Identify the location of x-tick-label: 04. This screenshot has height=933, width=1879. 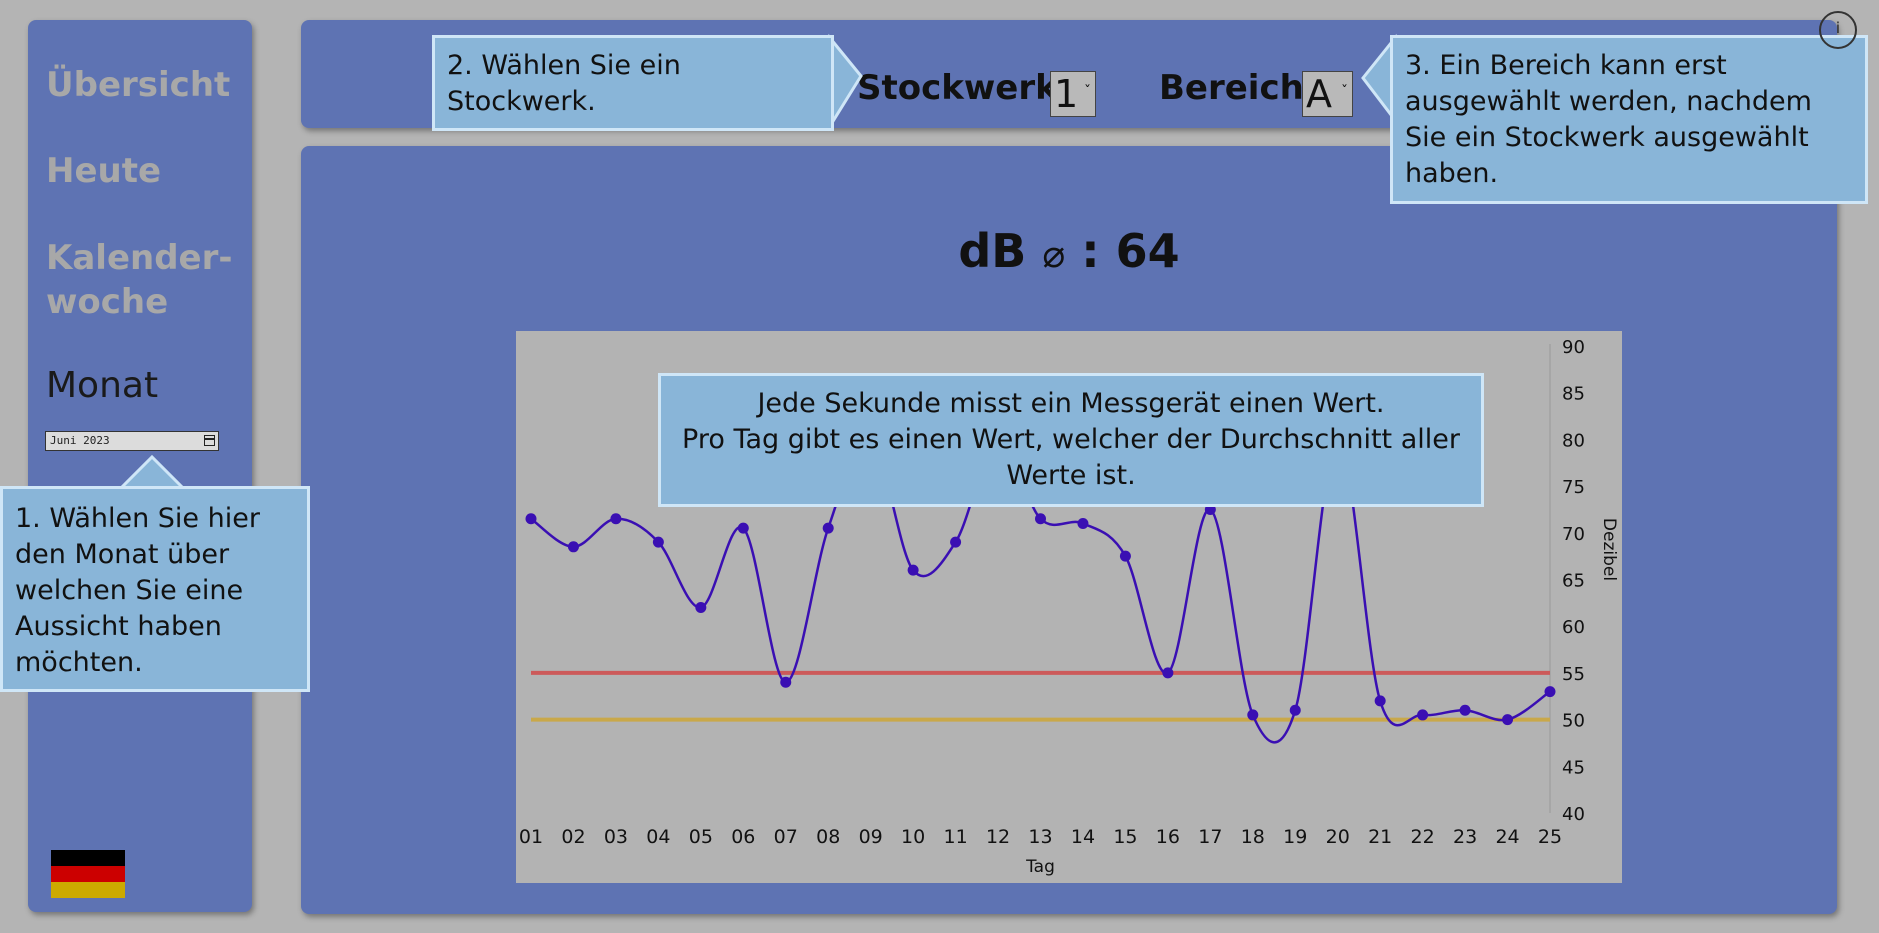
(658, 837).